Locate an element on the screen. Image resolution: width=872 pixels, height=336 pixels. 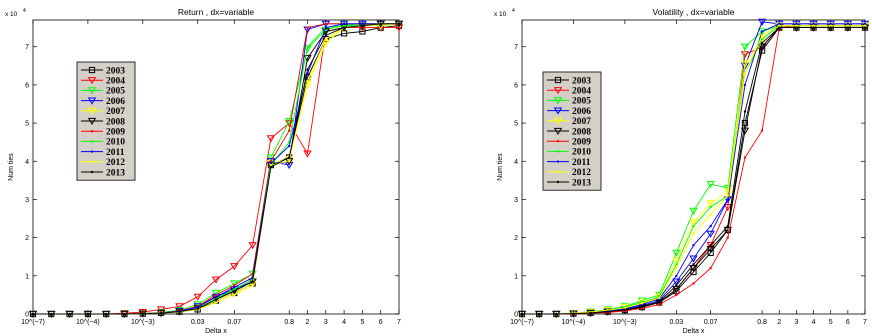
x-tick-label: 10^(−3) is located at coordinates (143, 322).